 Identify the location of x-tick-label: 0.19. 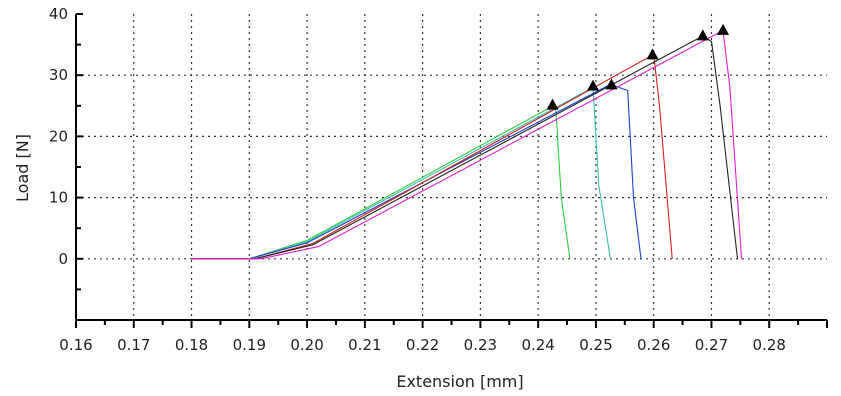
(249, 345).